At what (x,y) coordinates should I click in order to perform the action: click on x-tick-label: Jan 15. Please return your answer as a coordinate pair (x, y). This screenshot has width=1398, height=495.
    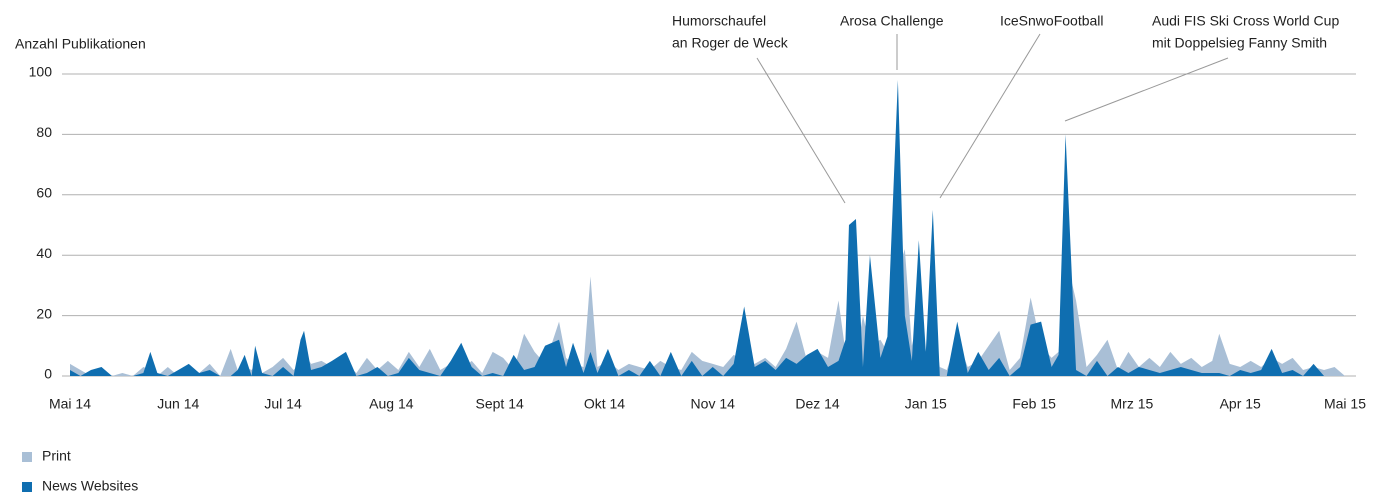
    Looking at the image, I should click on (926, 404).